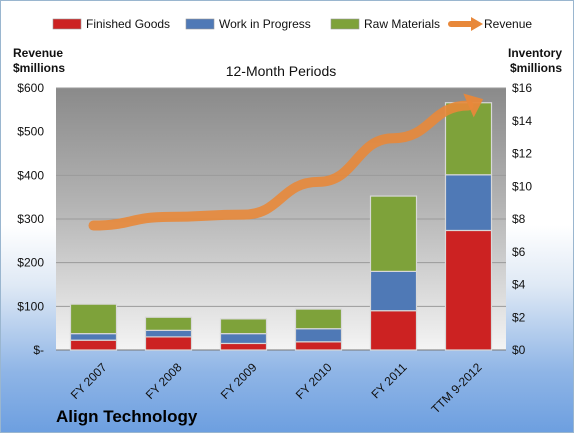  I want to click on chart-subtitle: 12-Month Periods, so click(281, 71).